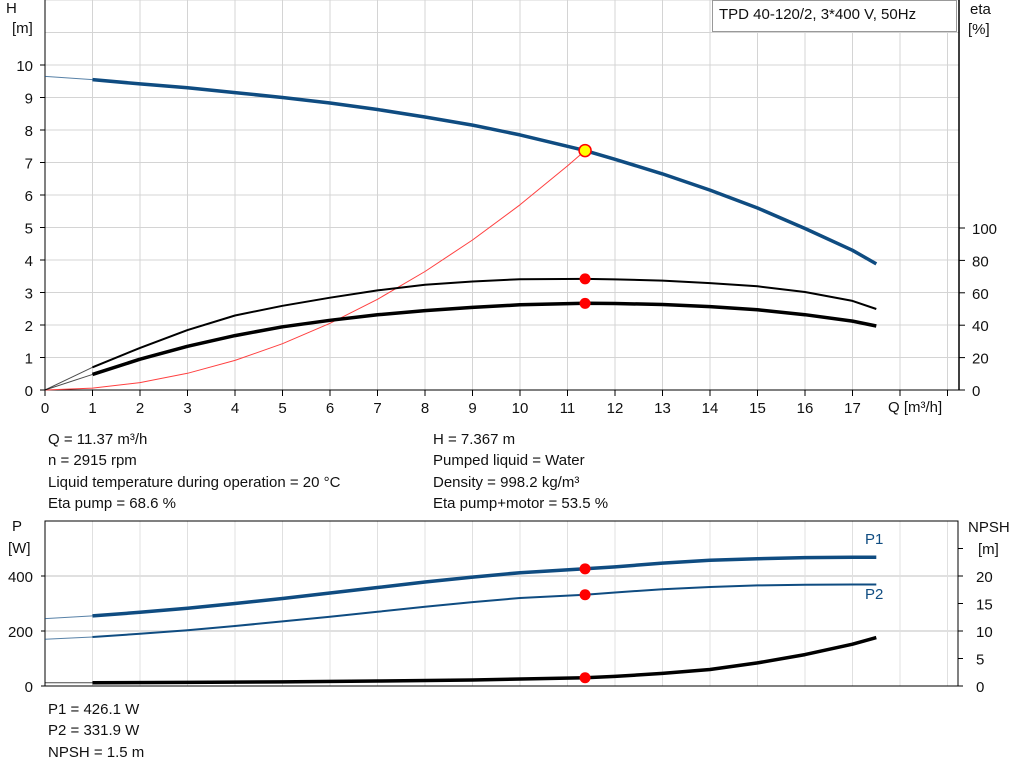 This screenshot has width=1024, height=781. Describe the element at coordinates (484, 339) in the screenshot. I see `eta-pump-motor-curve` at that location.